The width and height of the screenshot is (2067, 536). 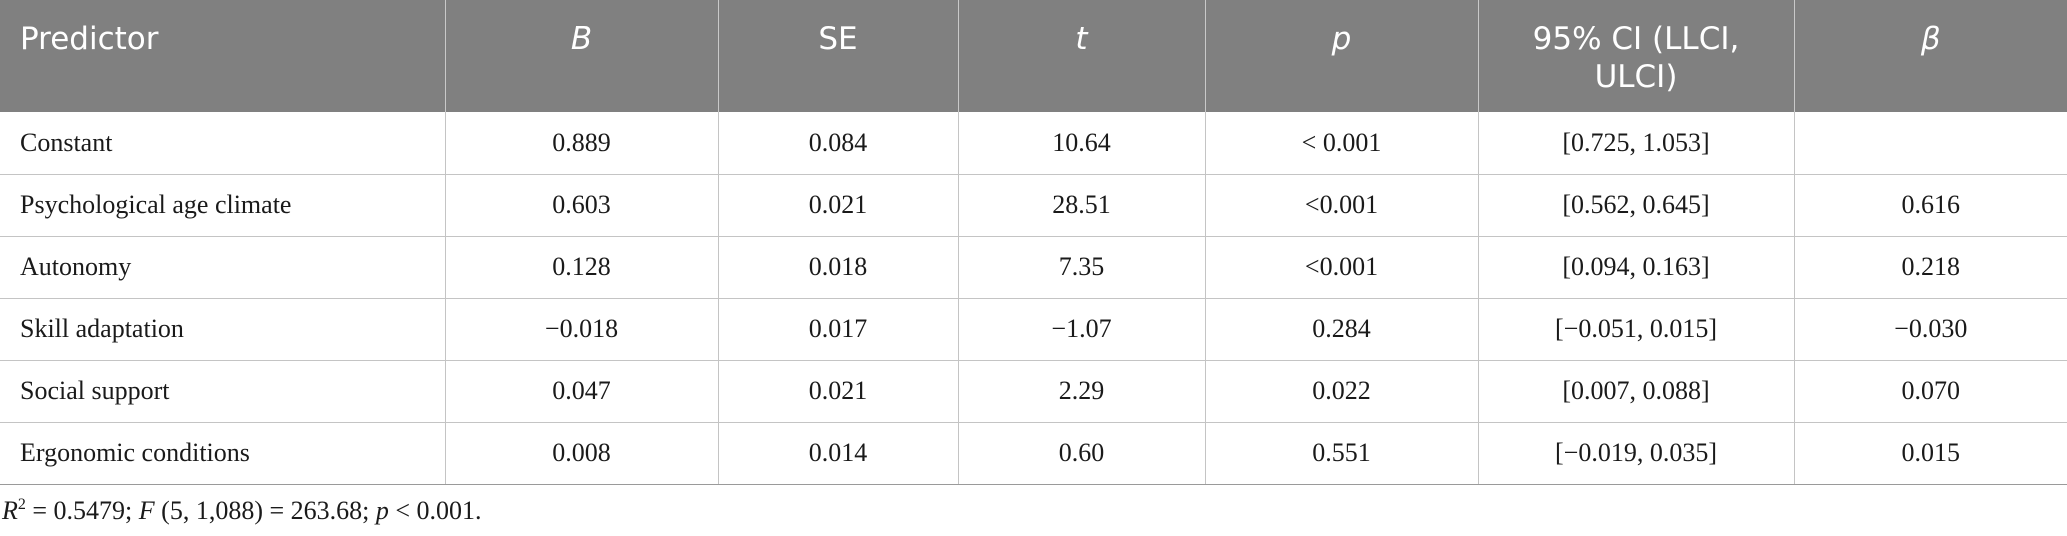 What do you see at coordinates (223, 391) in the screenshot?
I see `cell-predictor: Social support` at bounding box center [223, 391].